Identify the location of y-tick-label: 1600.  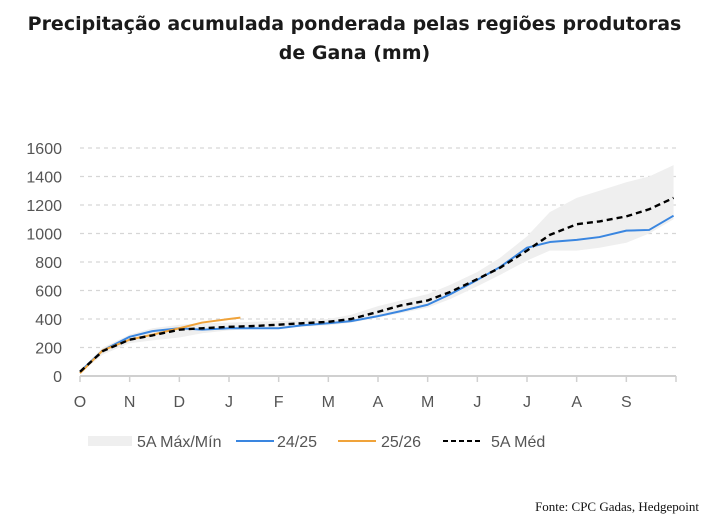
(44, 149).